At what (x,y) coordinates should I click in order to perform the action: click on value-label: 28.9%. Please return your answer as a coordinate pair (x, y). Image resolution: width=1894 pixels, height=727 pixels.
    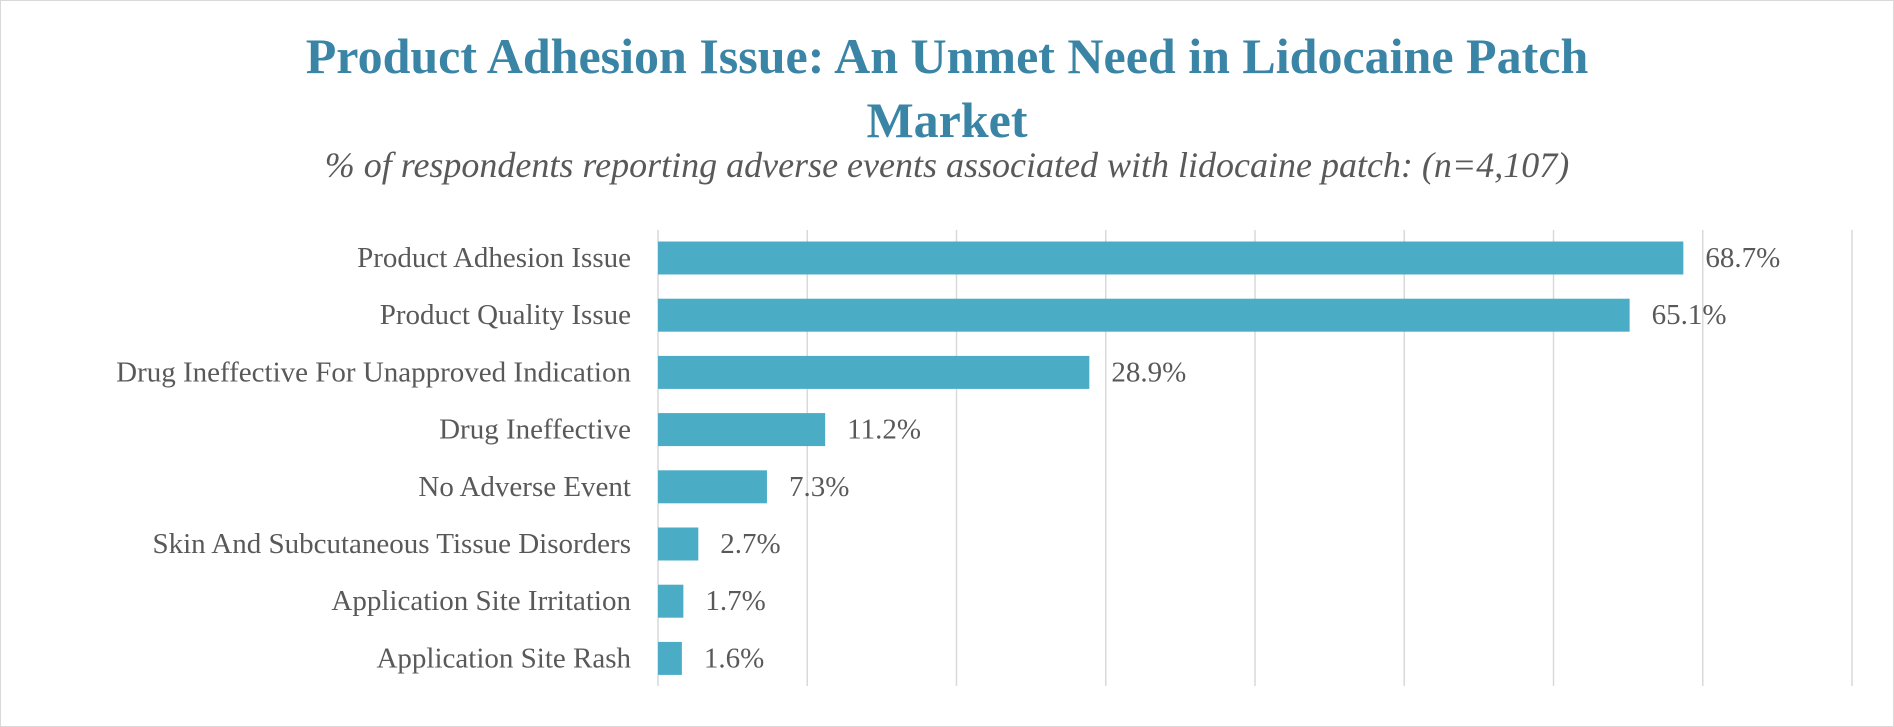
    Looking at the image, I should click on (1148, 372).